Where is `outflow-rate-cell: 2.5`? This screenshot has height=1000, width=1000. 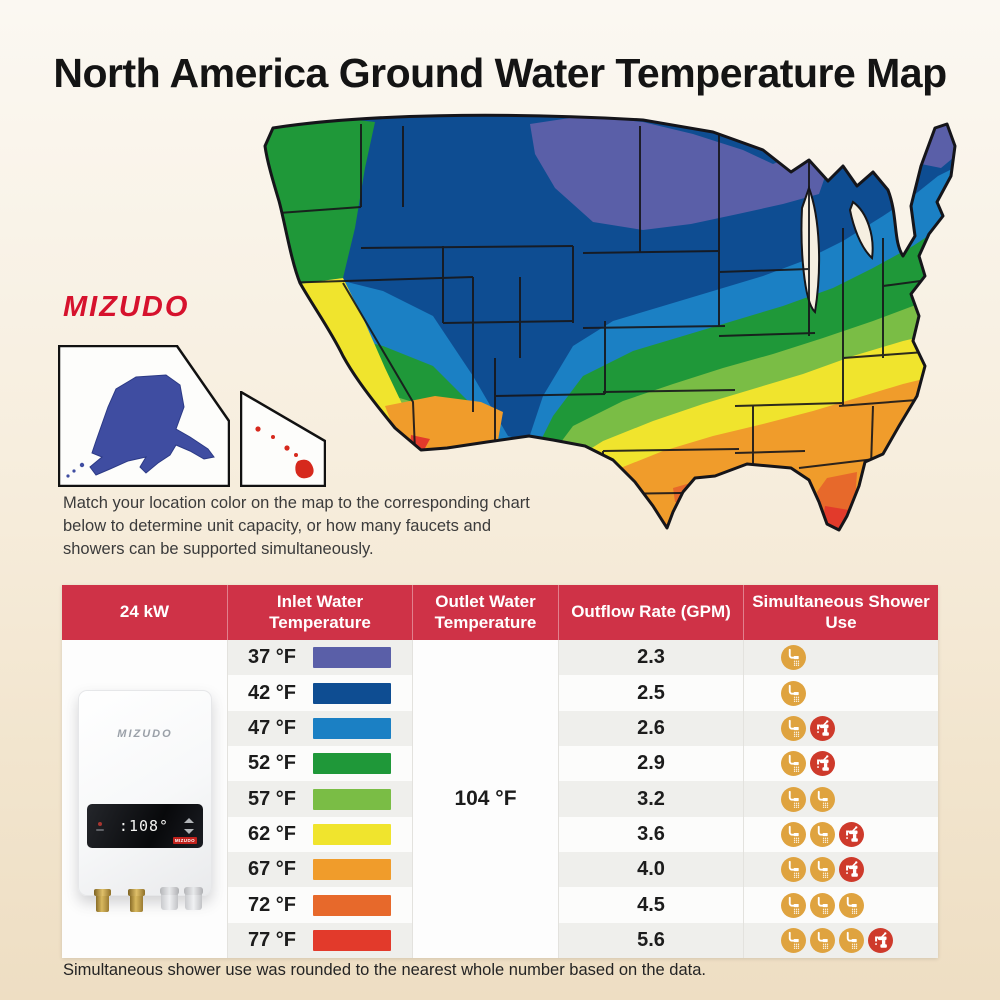 outflow-rate-cell: 2.5 is located at coordinates (651, 693).